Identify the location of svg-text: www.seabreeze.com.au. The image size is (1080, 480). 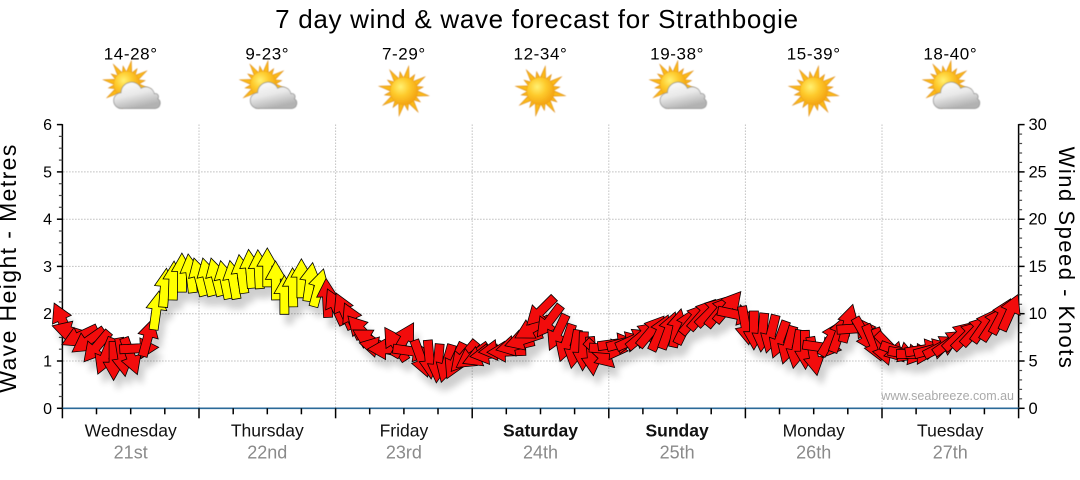
(947, 396).